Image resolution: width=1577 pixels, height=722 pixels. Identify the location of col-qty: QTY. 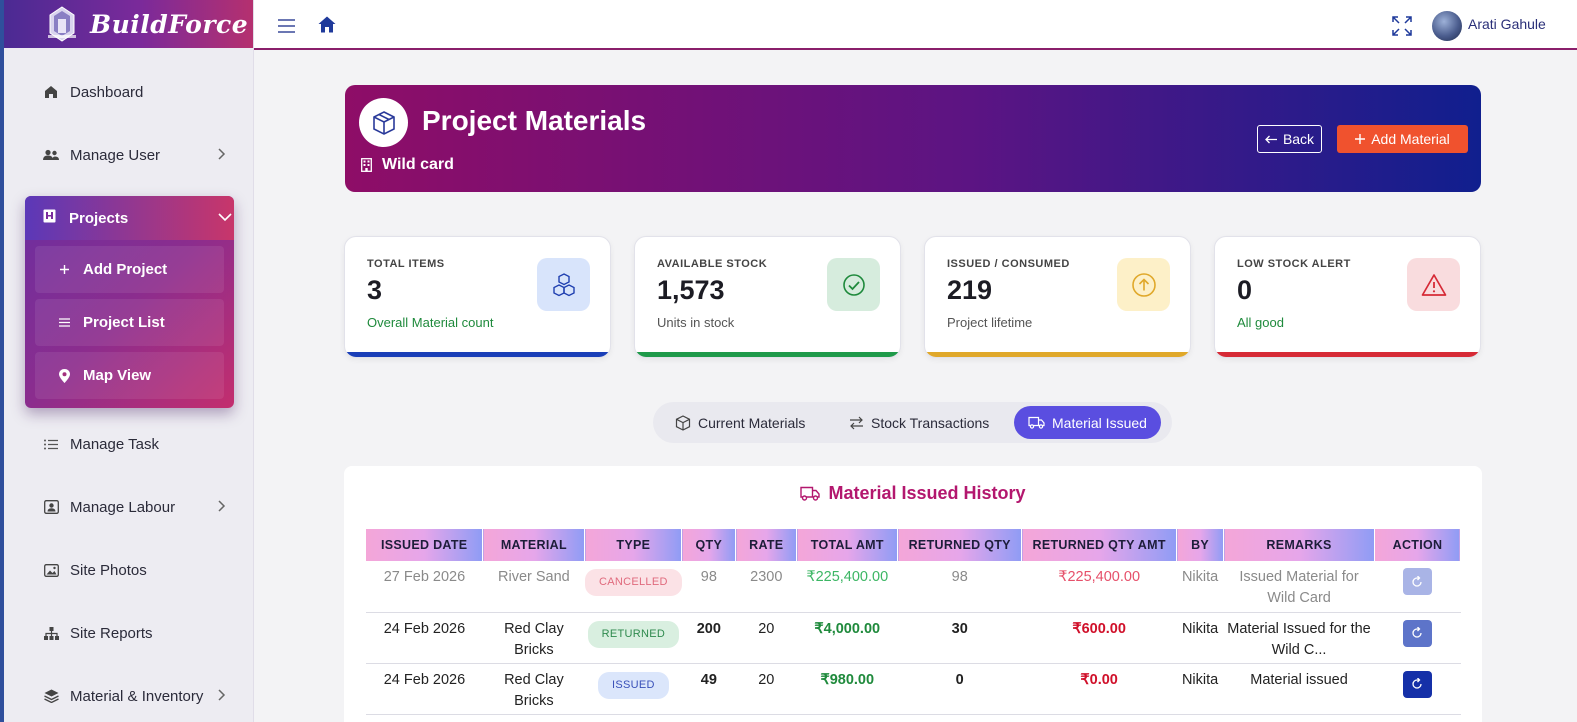
(709, 545).